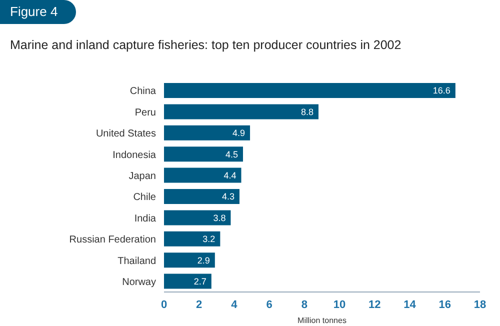 This screenshot has height=326, width=500. I want to click on x-tick-label: 0, so click(164, 304).